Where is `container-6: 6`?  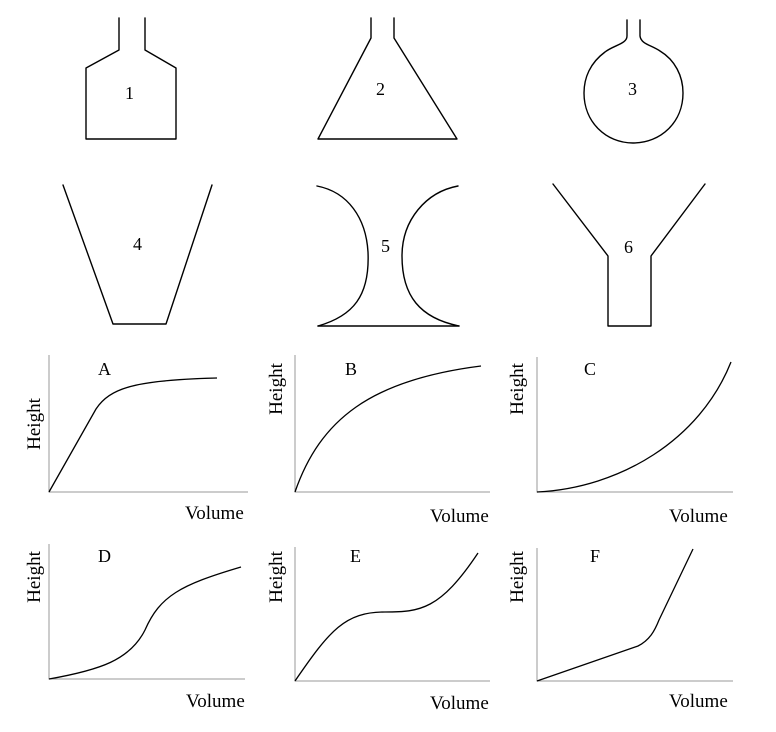
container-6: 6 is located at coordinates (629, 255).